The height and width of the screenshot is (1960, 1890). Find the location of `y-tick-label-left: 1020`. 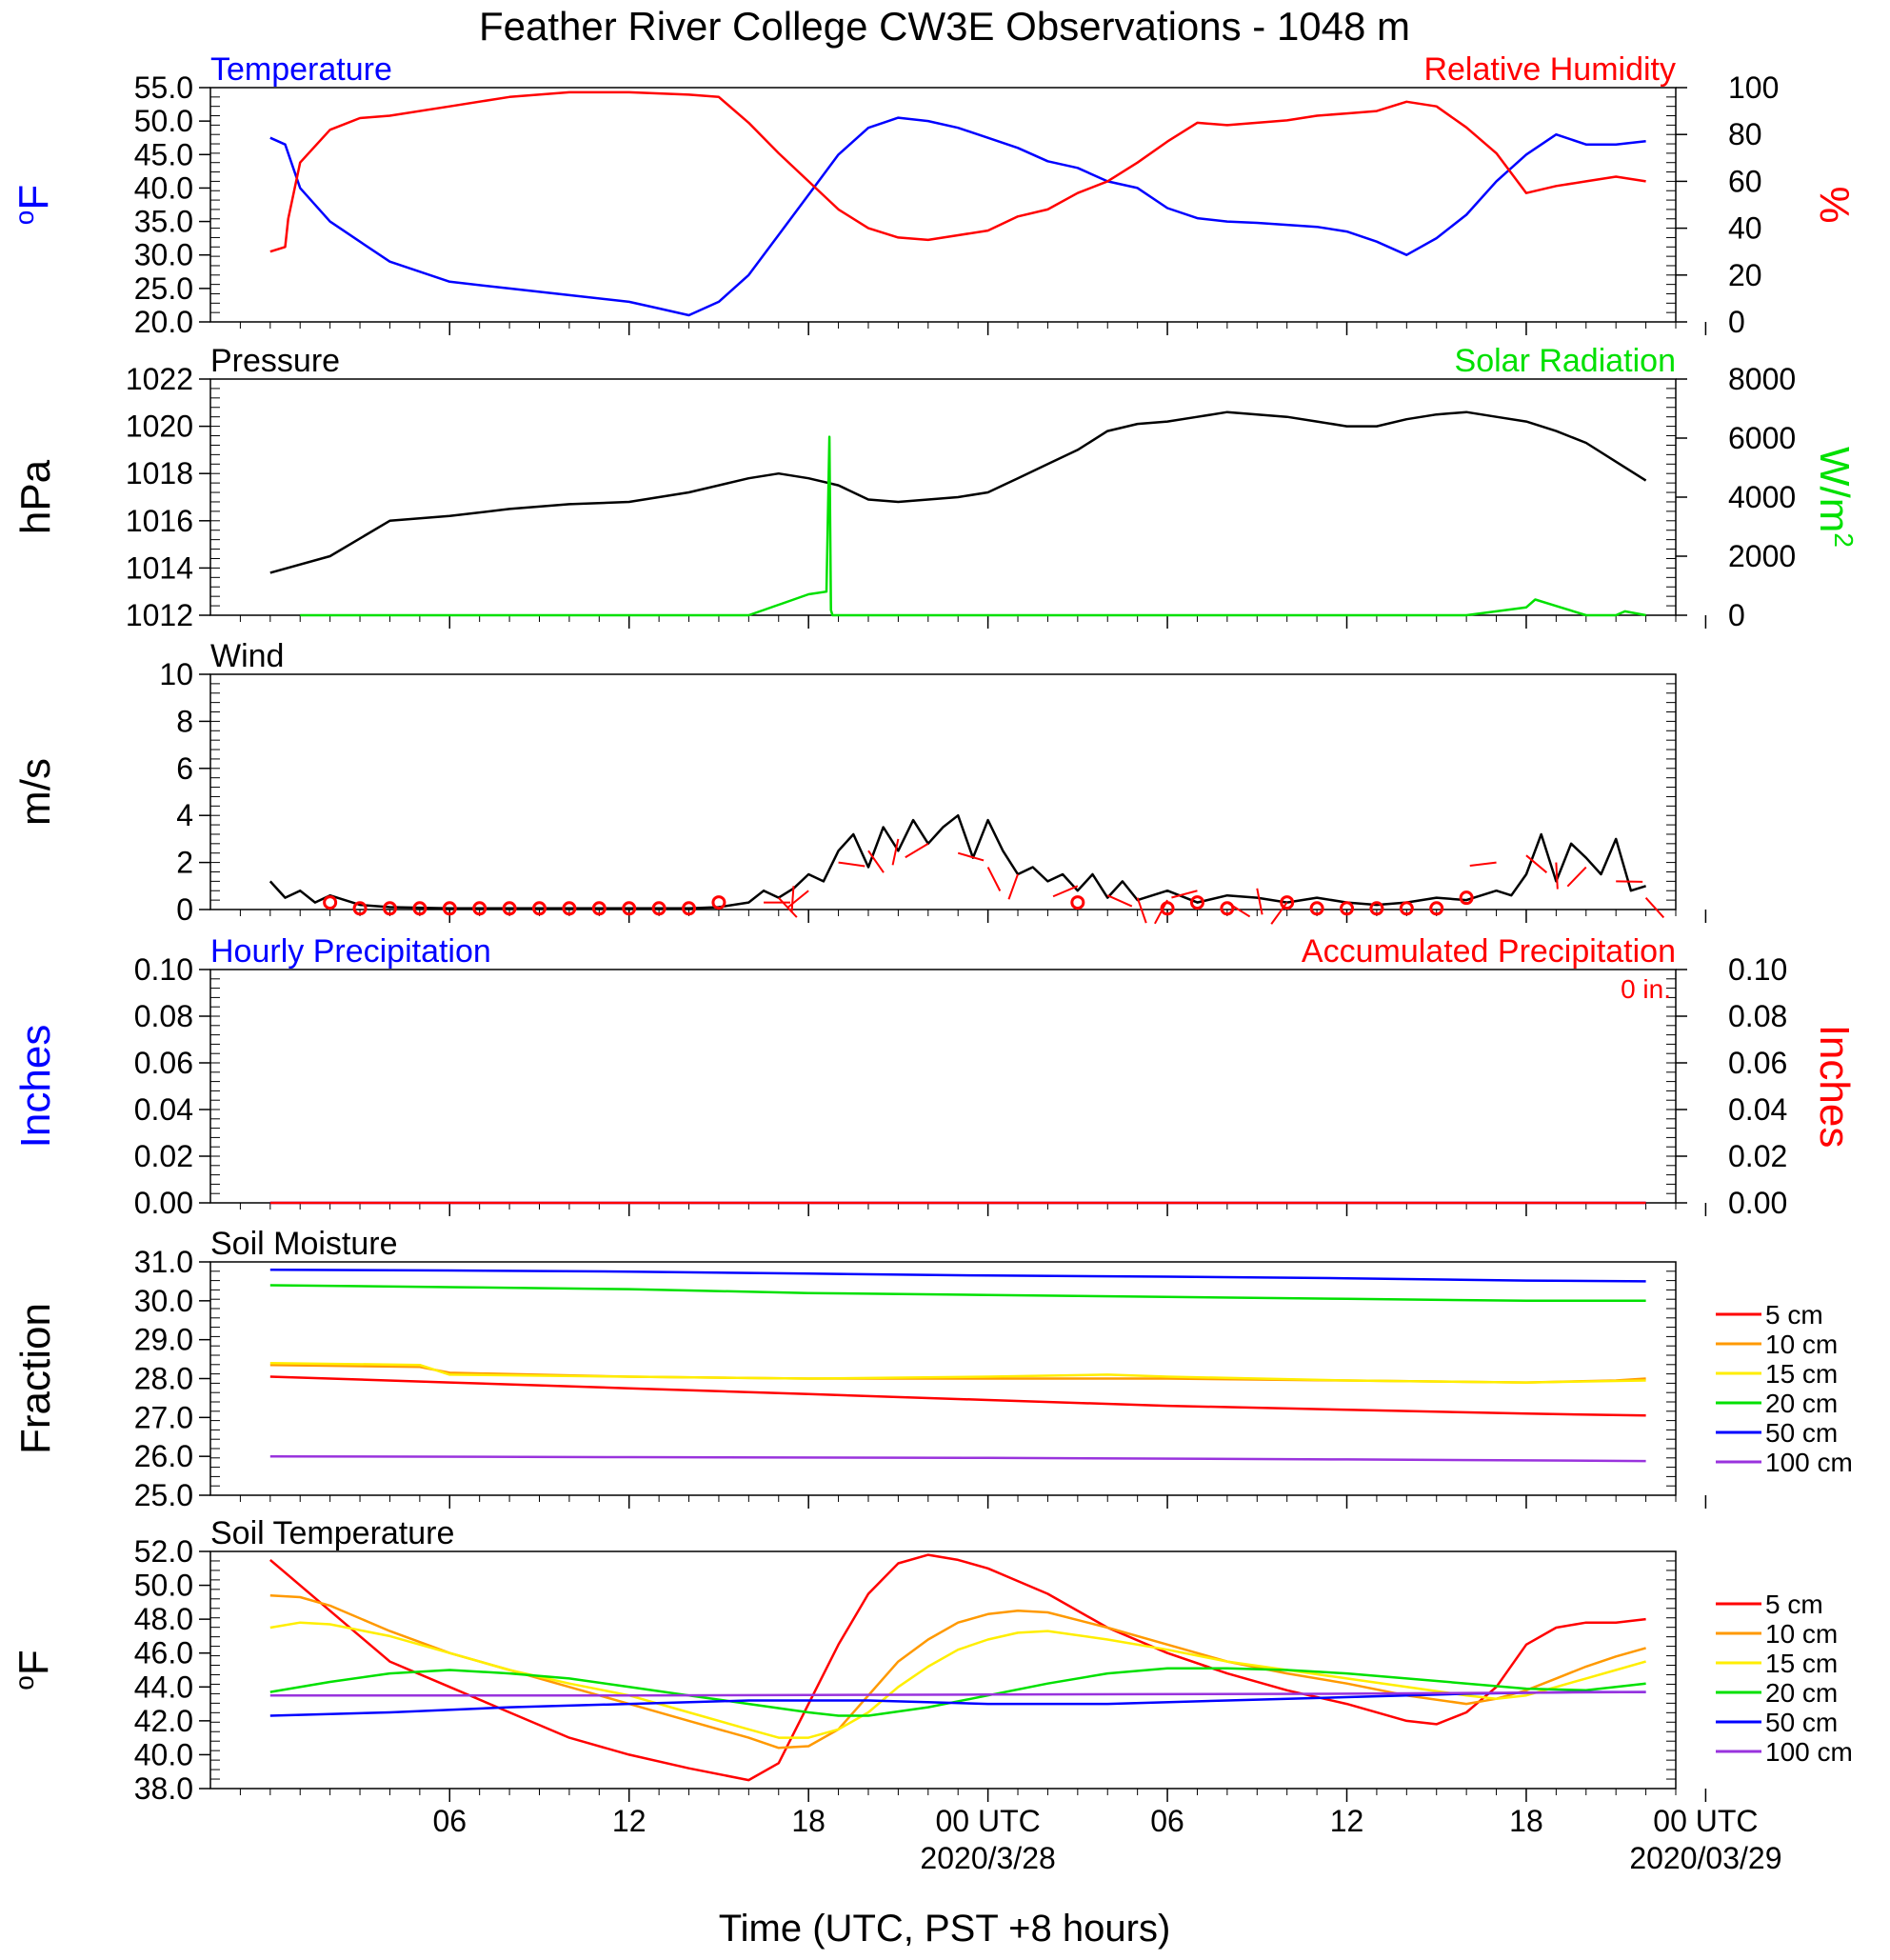

y-tick-label-left: 1020 is located at coordinates (159, 427).